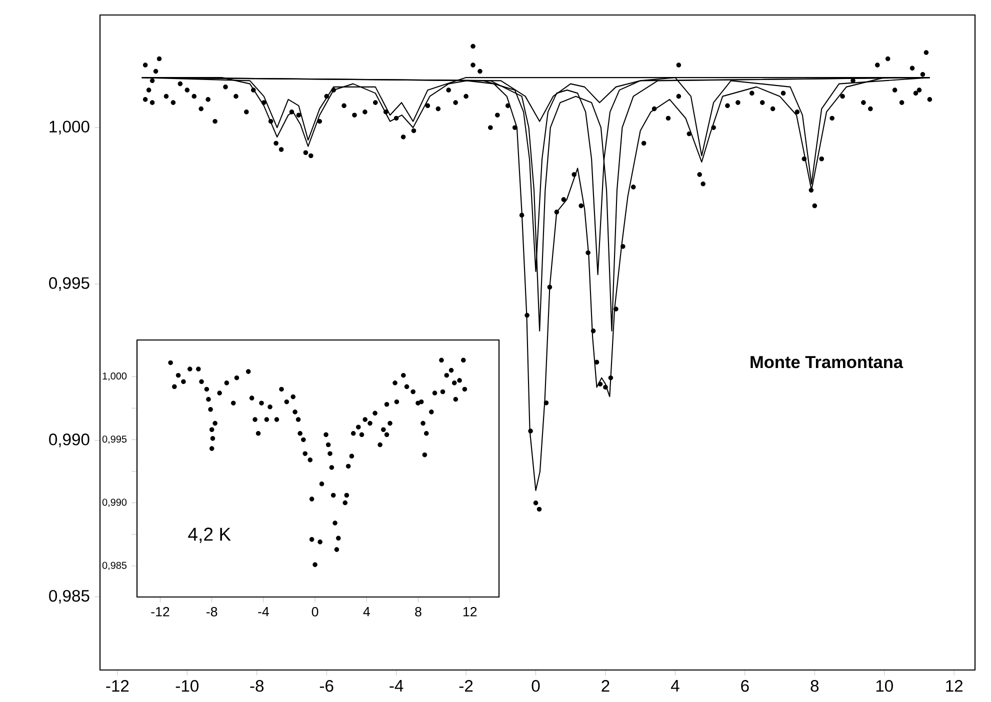 The height and width of the screenshot is (702, 991). I want to click on annotation: 4,2 K, so click(209, 535).